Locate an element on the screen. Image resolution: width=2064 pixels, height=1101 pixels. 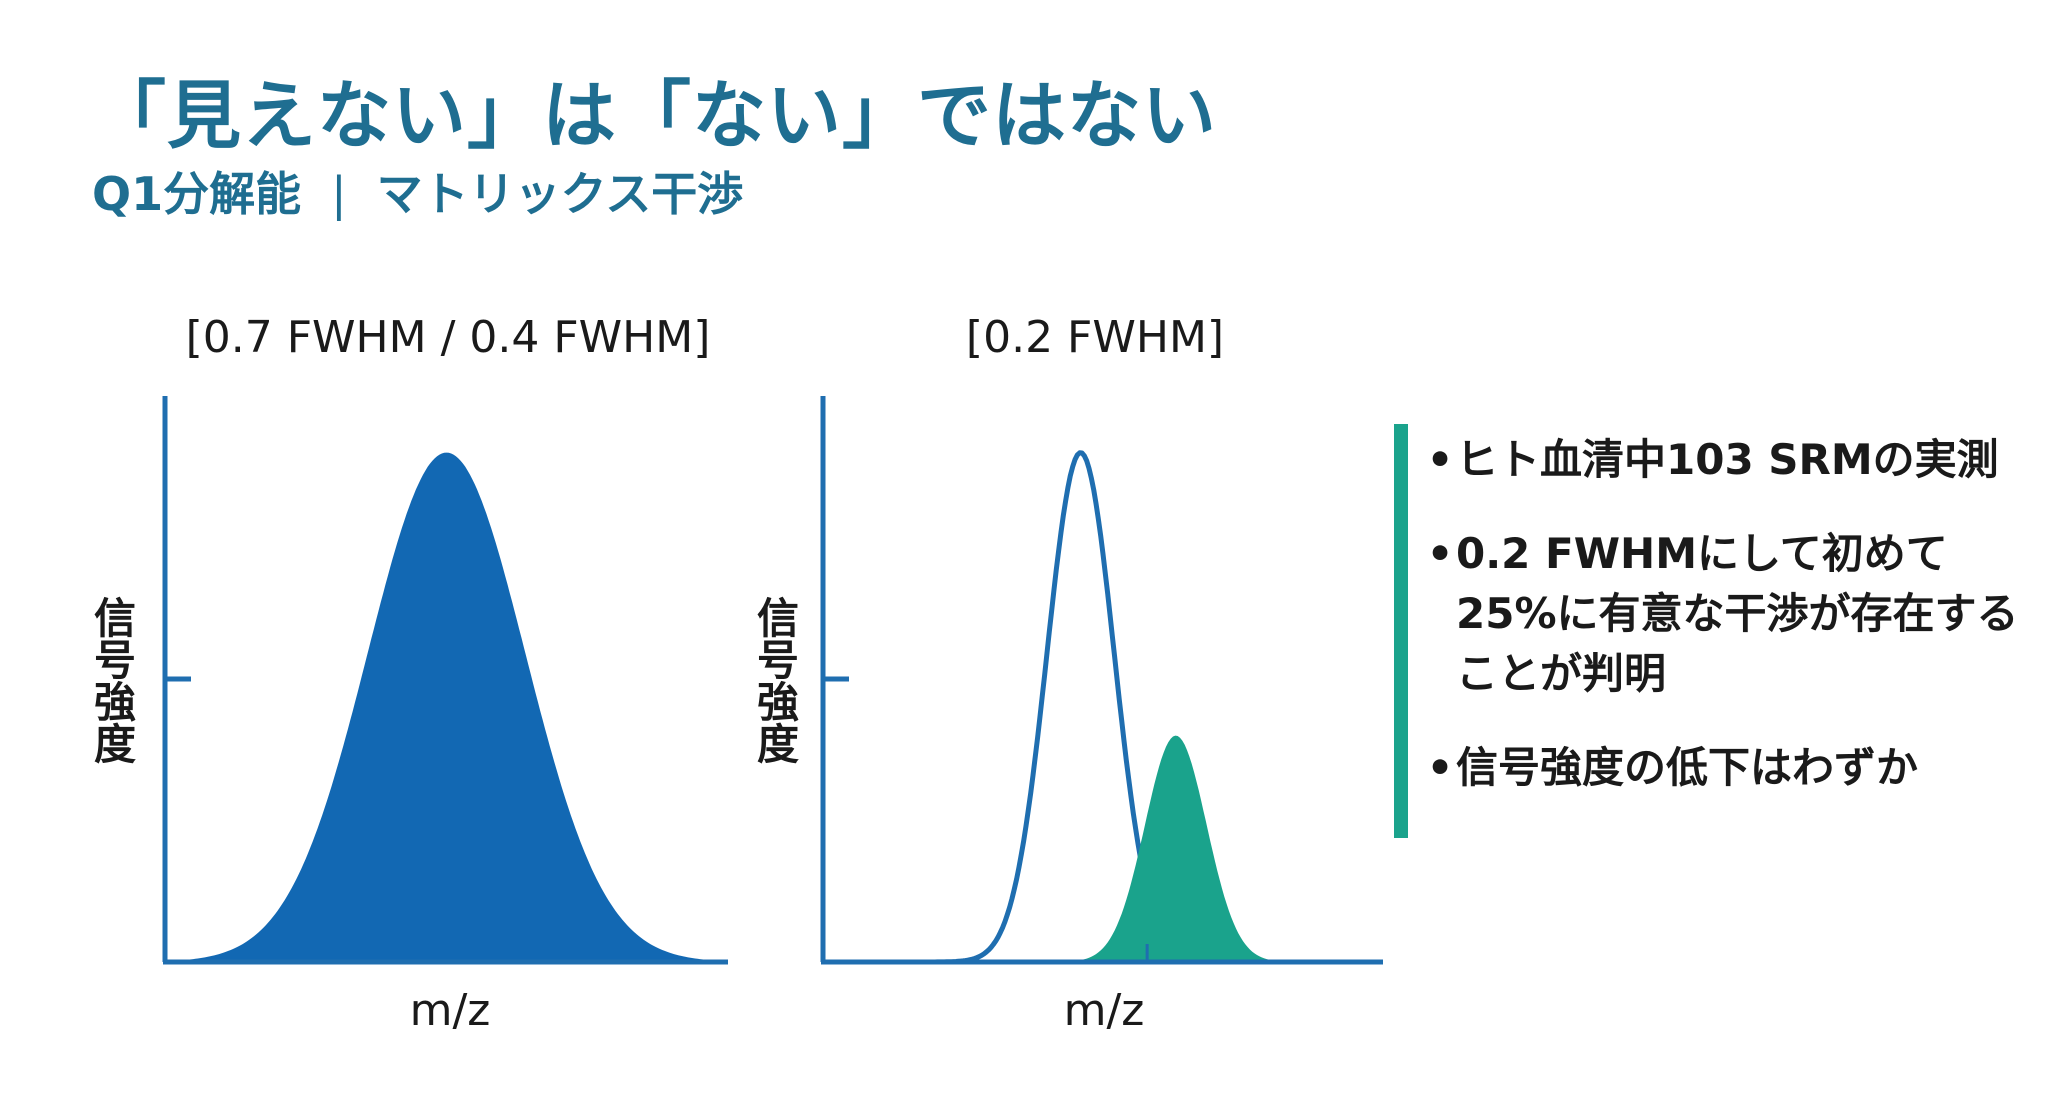
chart-1-xlabel: m/z is located at coordinates (450, 1010).